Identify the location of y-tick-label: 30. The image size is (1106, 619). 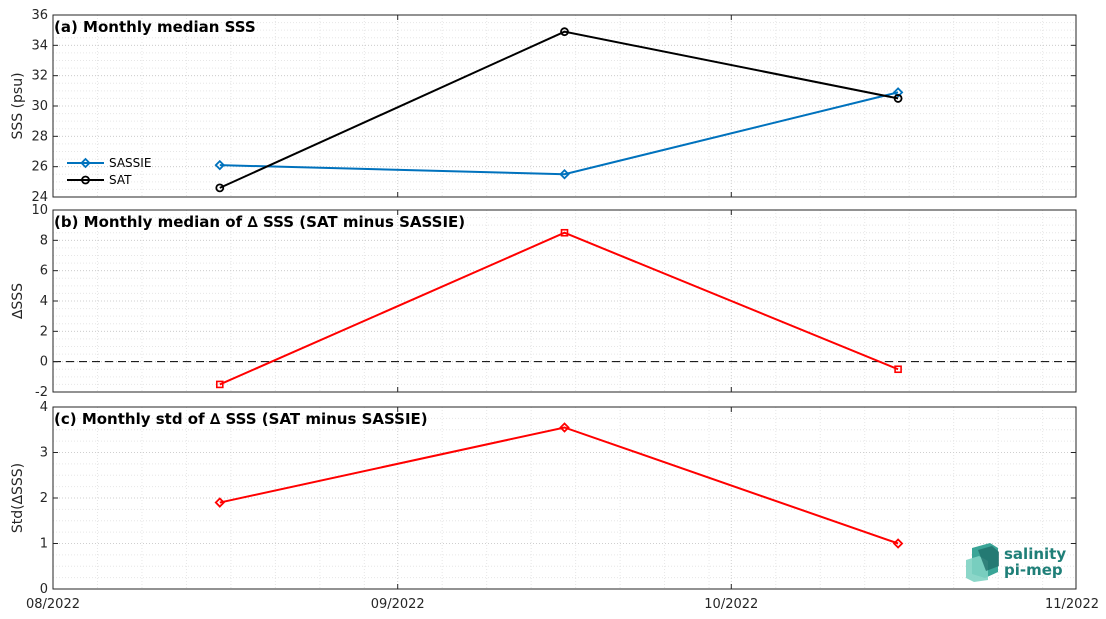
(39, 106).